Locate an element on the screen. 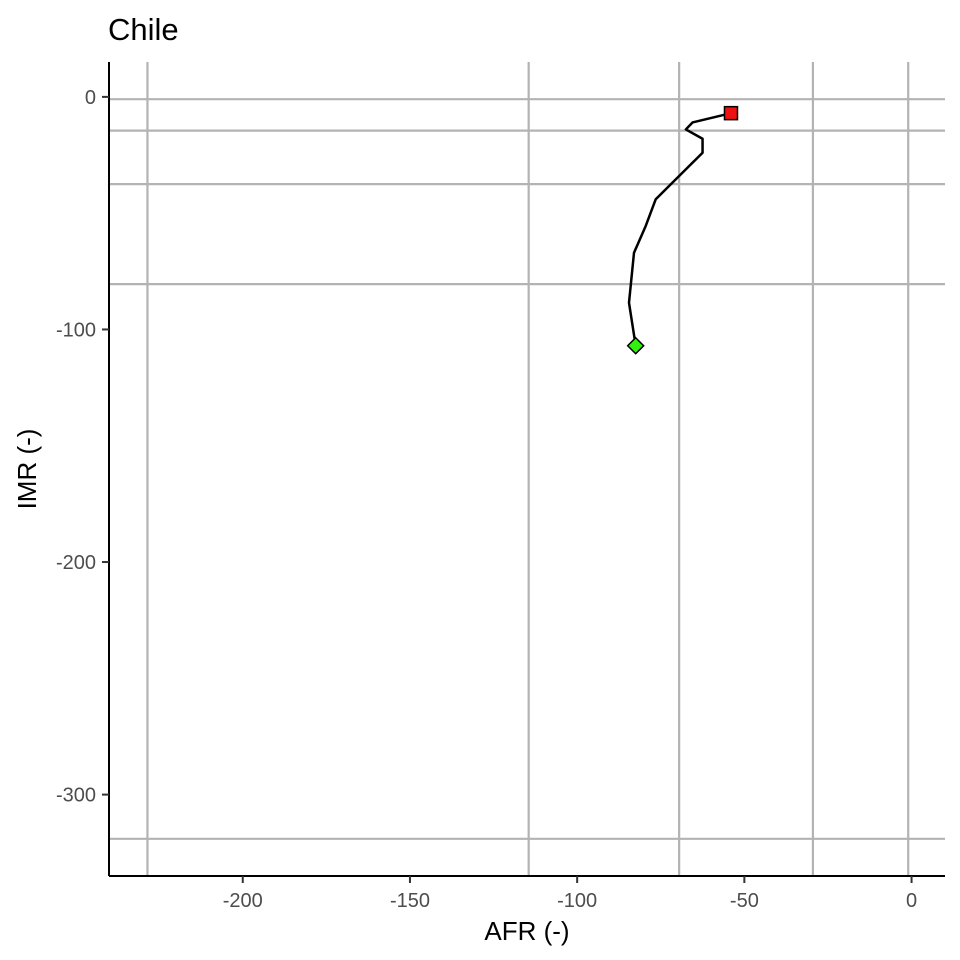  series-line is located at coordinates (679, 228).